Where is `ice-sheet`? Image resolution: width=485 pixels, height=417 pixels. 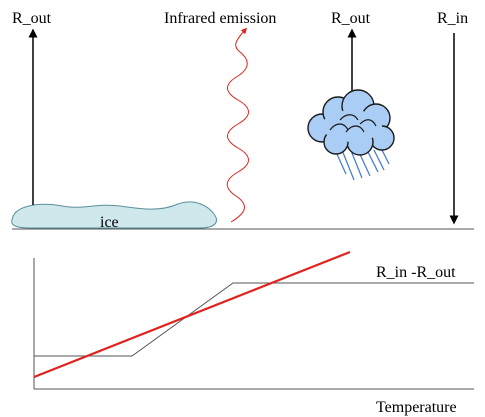 ice-sheet is located at coordinates (114, 215).